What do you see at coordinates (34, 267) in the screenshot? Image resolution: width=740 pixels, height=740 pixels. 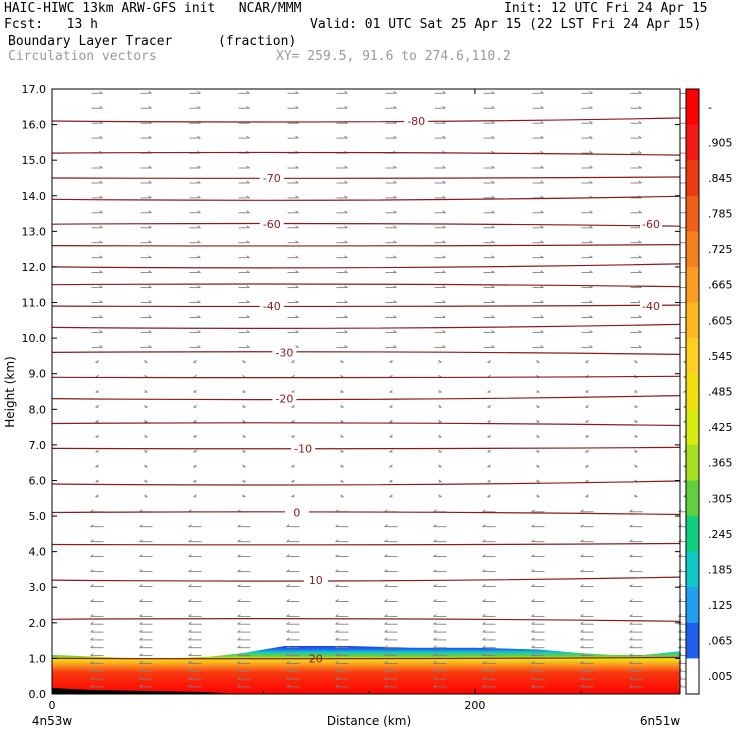 I see `y-tick-label: 12.0` at bounding box center [34, 267].